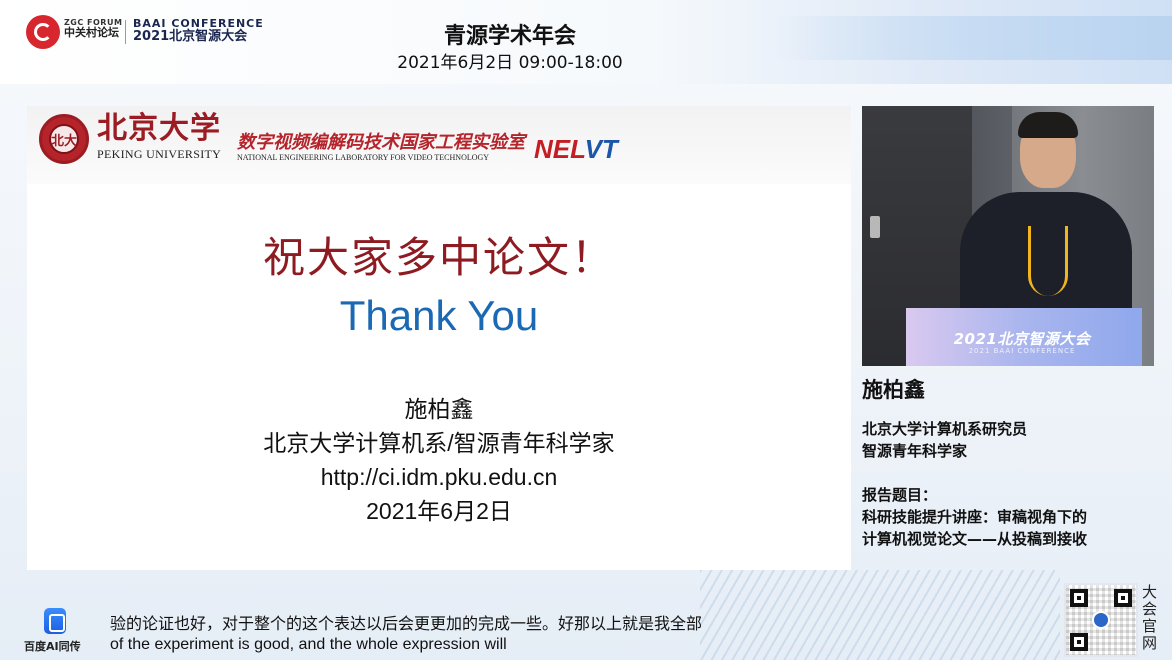  I want to click on zgc-forum-cn: 中关村论坛, so click(91, 33).